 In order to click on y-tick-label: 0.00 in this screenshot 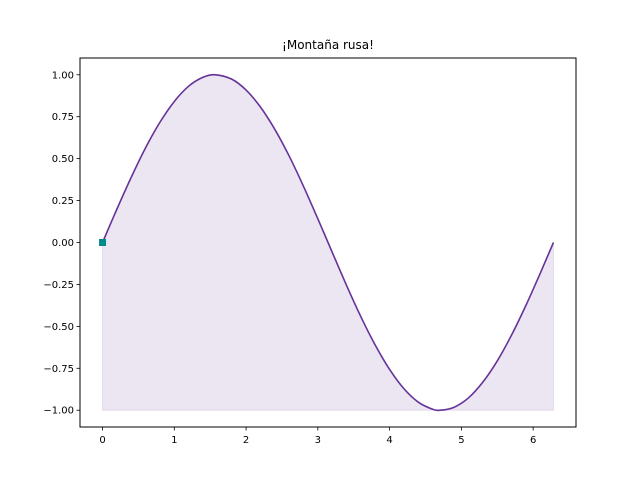, I will do `click(63, 243)`.